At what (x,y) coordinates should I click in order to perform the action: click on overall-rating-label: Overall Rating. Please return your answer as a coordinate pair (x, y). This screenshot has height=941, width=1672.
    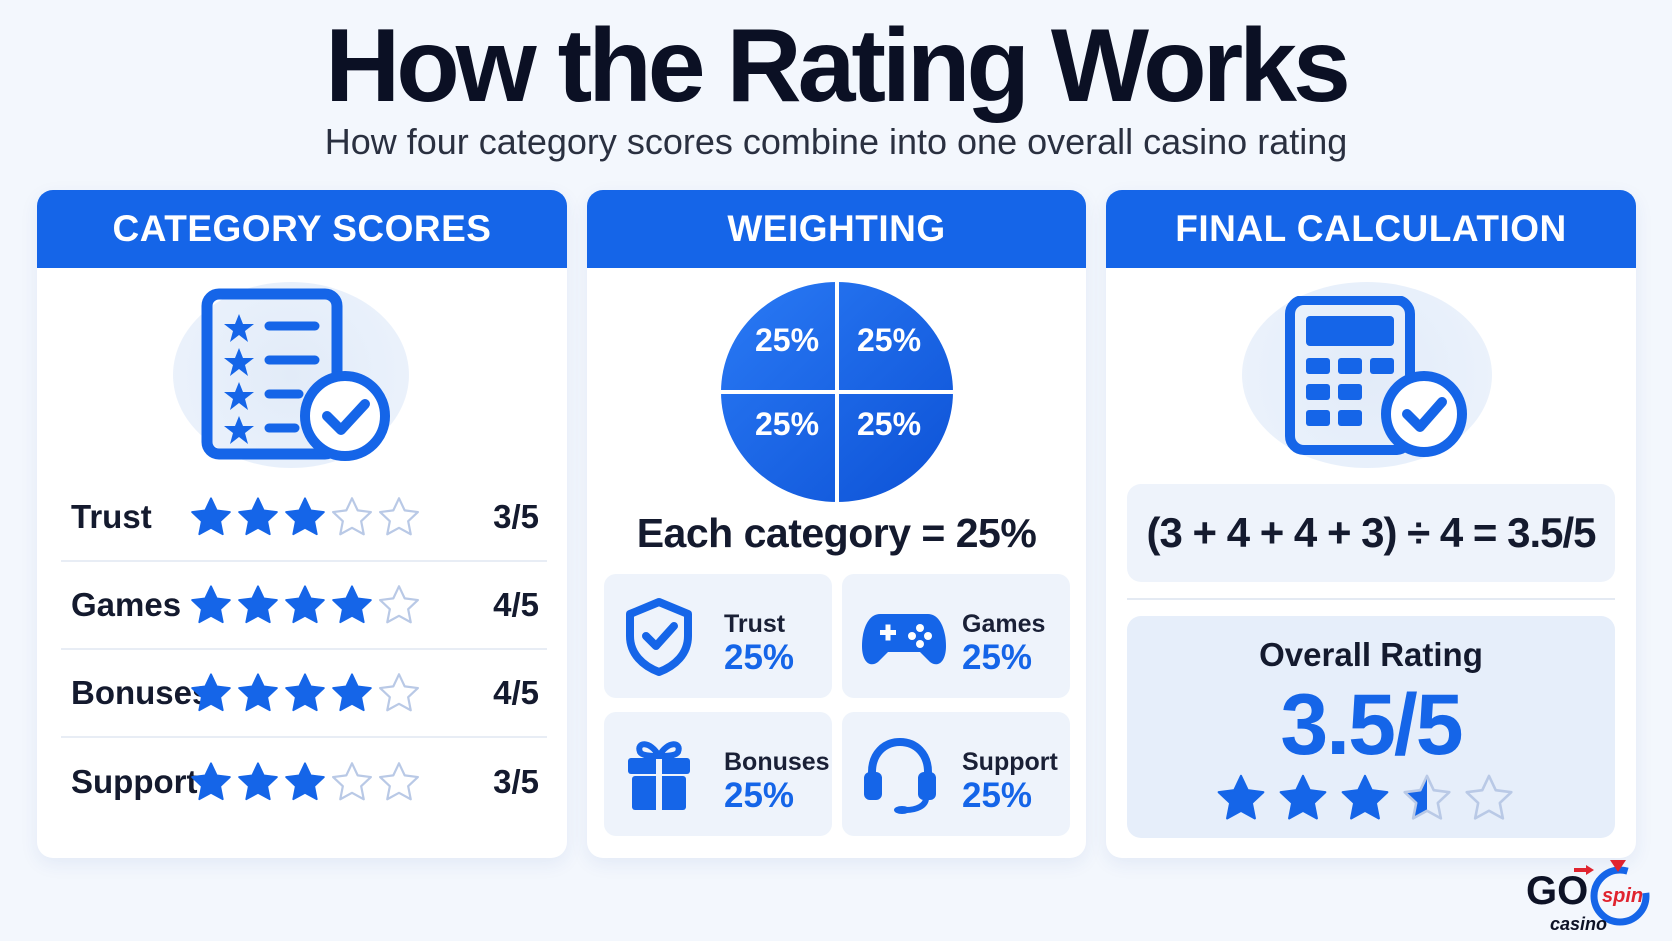
    Looking at the image, I should click on (1371, 654).